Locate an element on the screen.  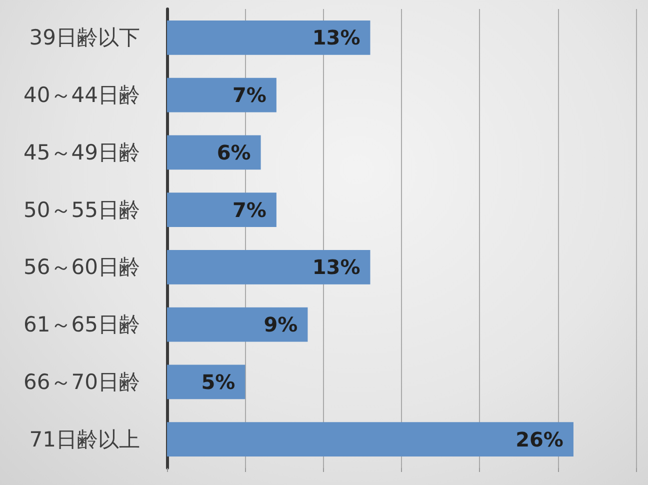
y-tick-label: 50～55日齢 is located at coordinates (82, 210).